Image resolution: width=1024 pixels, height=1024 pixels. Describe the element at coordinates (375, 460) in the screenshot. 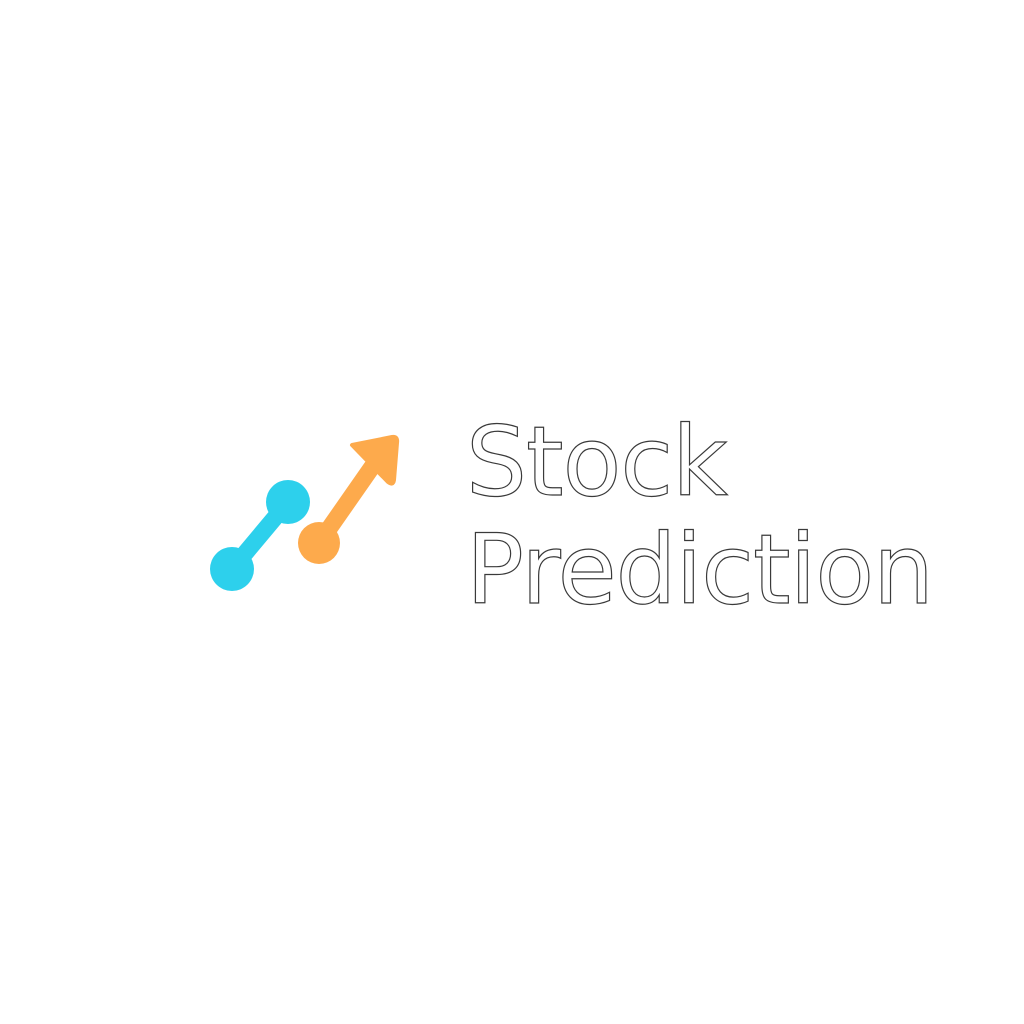

I see `orange-arrowhead` at that location.